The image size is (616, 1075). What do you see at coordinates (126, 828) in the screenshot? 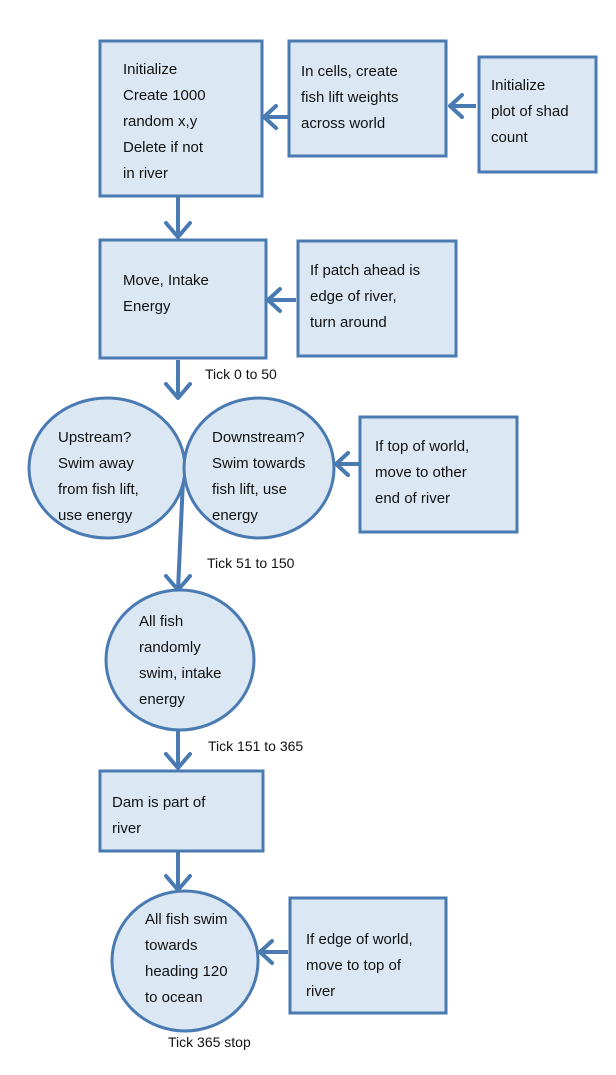
I see `node-dam-line-2: river` at bounding box center [126, 828].